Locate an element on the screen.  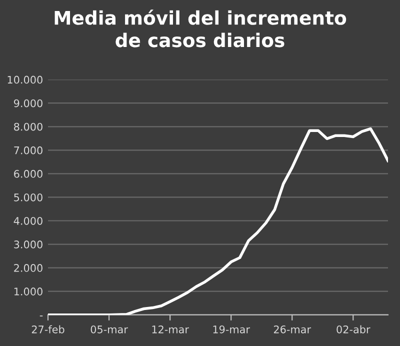
x-tick-label: 05-mar is located at coordinates (109, 329).